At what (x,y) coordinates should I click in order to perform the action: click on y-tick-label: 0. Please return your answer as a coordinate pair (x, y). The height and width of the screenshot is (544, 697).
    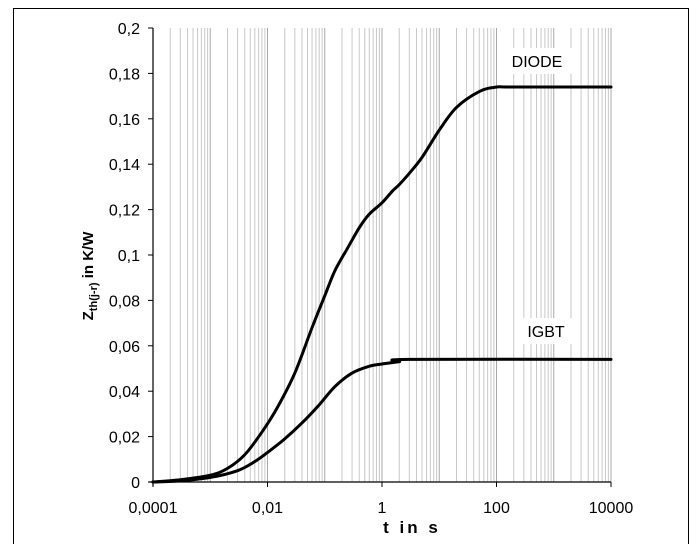
    Looking at the image, I should click on (135, 483).